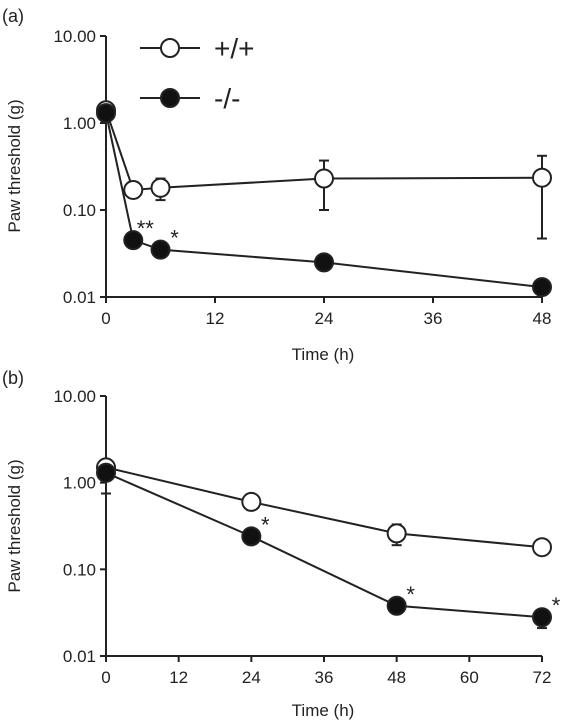 Image resolution: width=561 pixels, height=722 pixels. Describe the element at coordinates (13, 16) in the screenshot. I see `panel-label-a: (a)` at that location.